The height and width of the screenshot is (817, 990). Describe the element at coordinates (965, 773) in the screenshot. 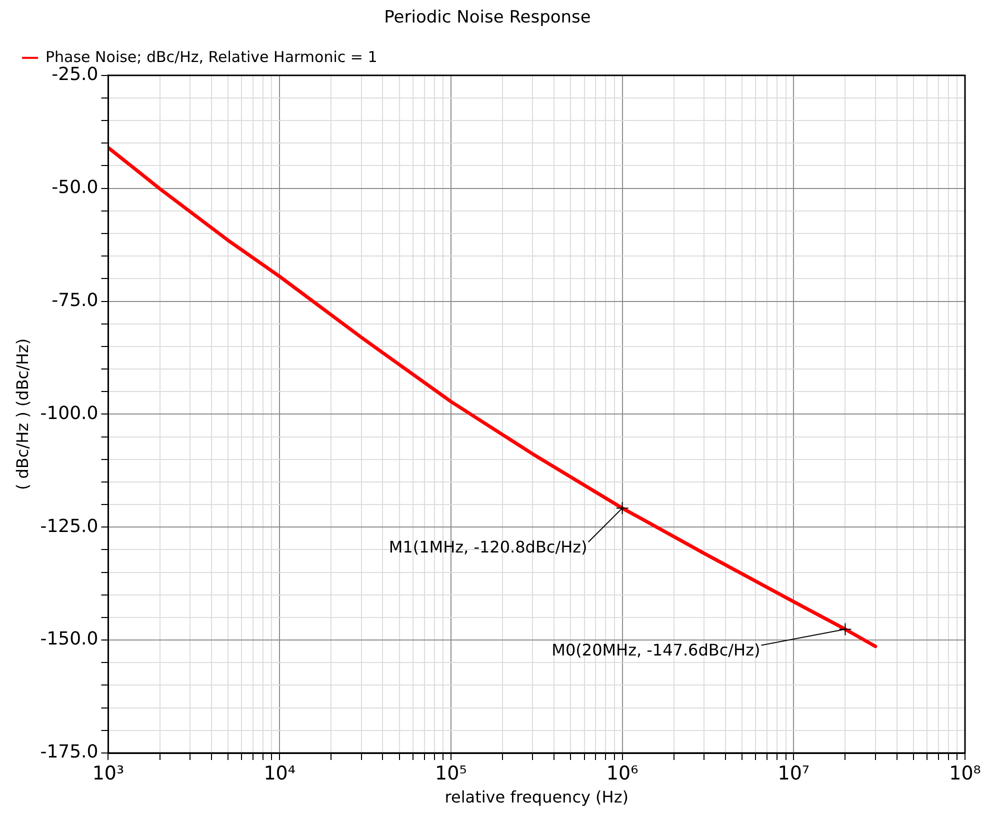

I see `x-tick-label: 10⁸` at that location.